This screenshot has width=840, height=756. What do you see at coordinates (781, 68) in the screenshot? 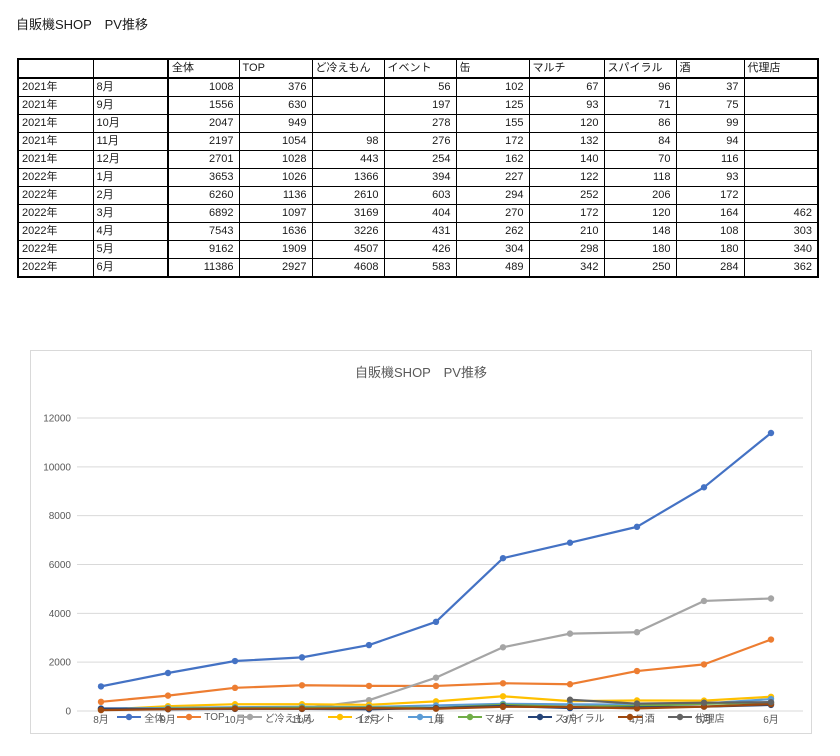
I see `table-col-header: 代理店` at bounding box center [781, 68].